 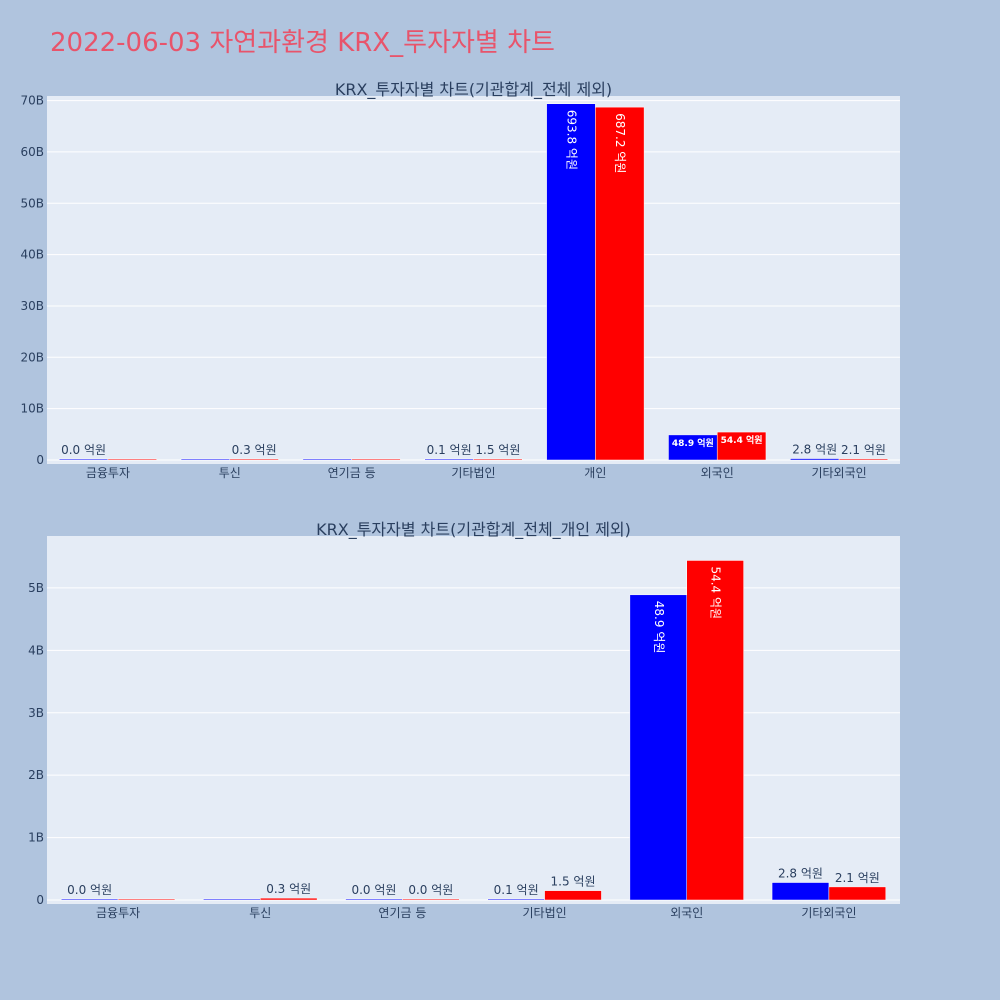 I want to click on chart-title: KRX_투자자별 차트(기관합계_전체_개인 제외), so click(x=473, y=530).